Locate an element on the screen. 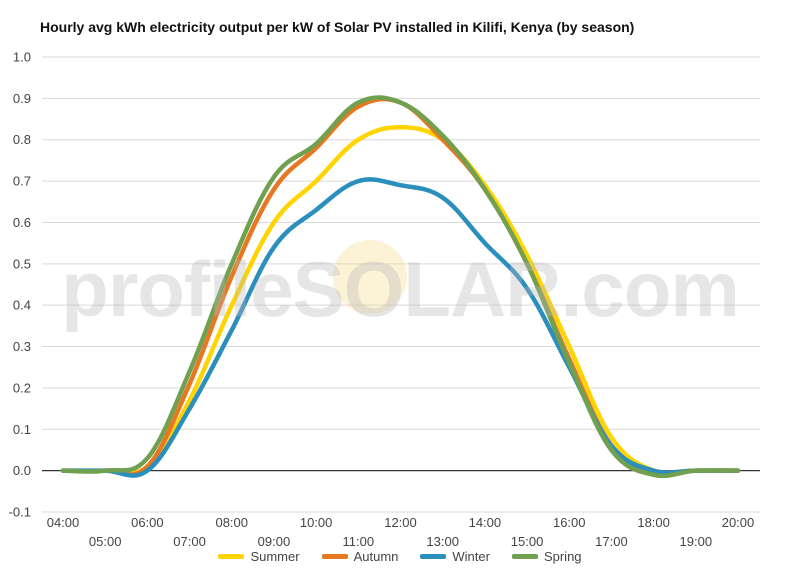 The height and width of the screenshot is (570, 800). y-axis-ticks: 1.0 0.9 0.8 0.7 0.6 0.5 0.4 0.3 0.2 0.1 0.0 -0.1 is located at coordinates (20, 285).